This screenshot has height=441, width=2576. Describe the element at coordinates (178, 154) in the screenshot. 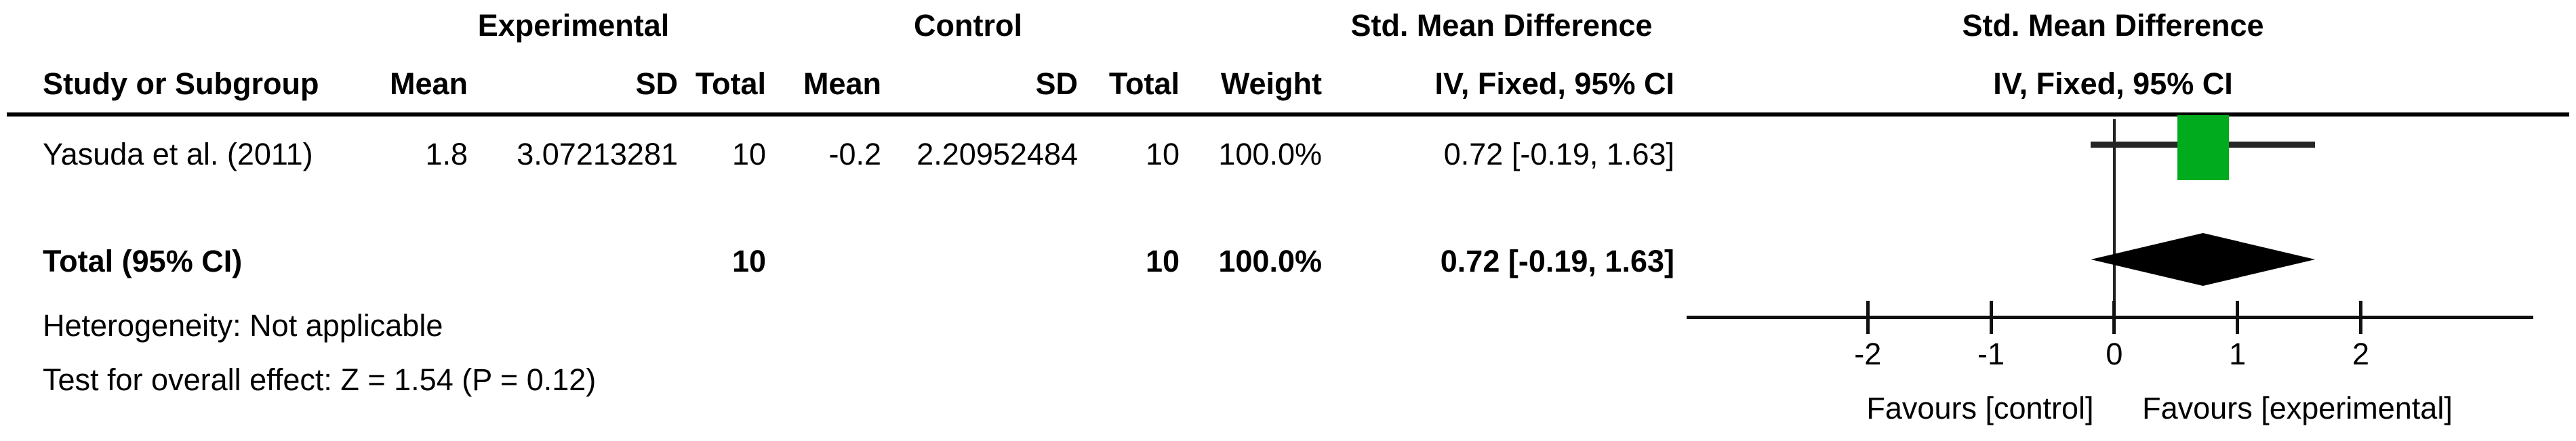

I see `study-name: Yasuda et al. (2011)` at that location.